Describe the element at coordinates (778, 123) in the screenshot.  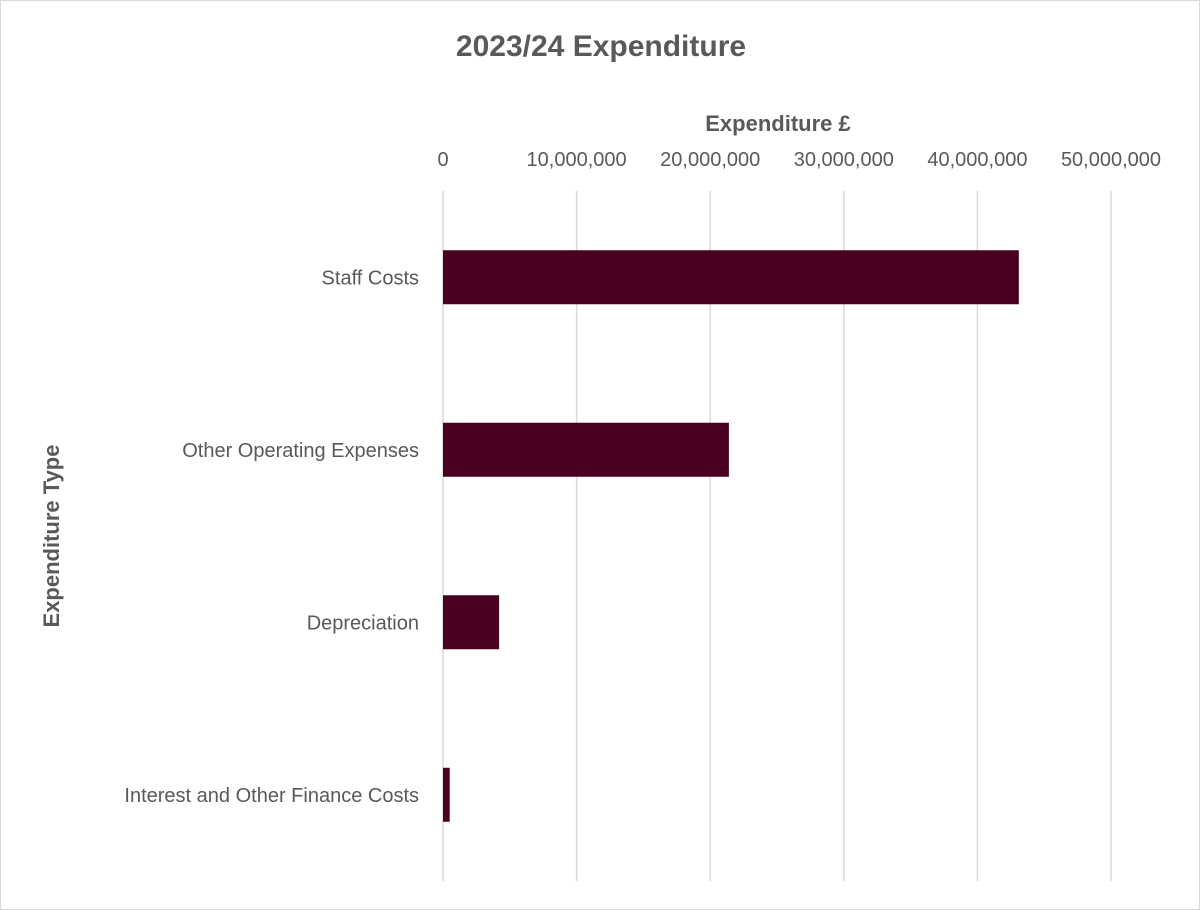
I see `x-axis-title: Expenditure £` at that location.